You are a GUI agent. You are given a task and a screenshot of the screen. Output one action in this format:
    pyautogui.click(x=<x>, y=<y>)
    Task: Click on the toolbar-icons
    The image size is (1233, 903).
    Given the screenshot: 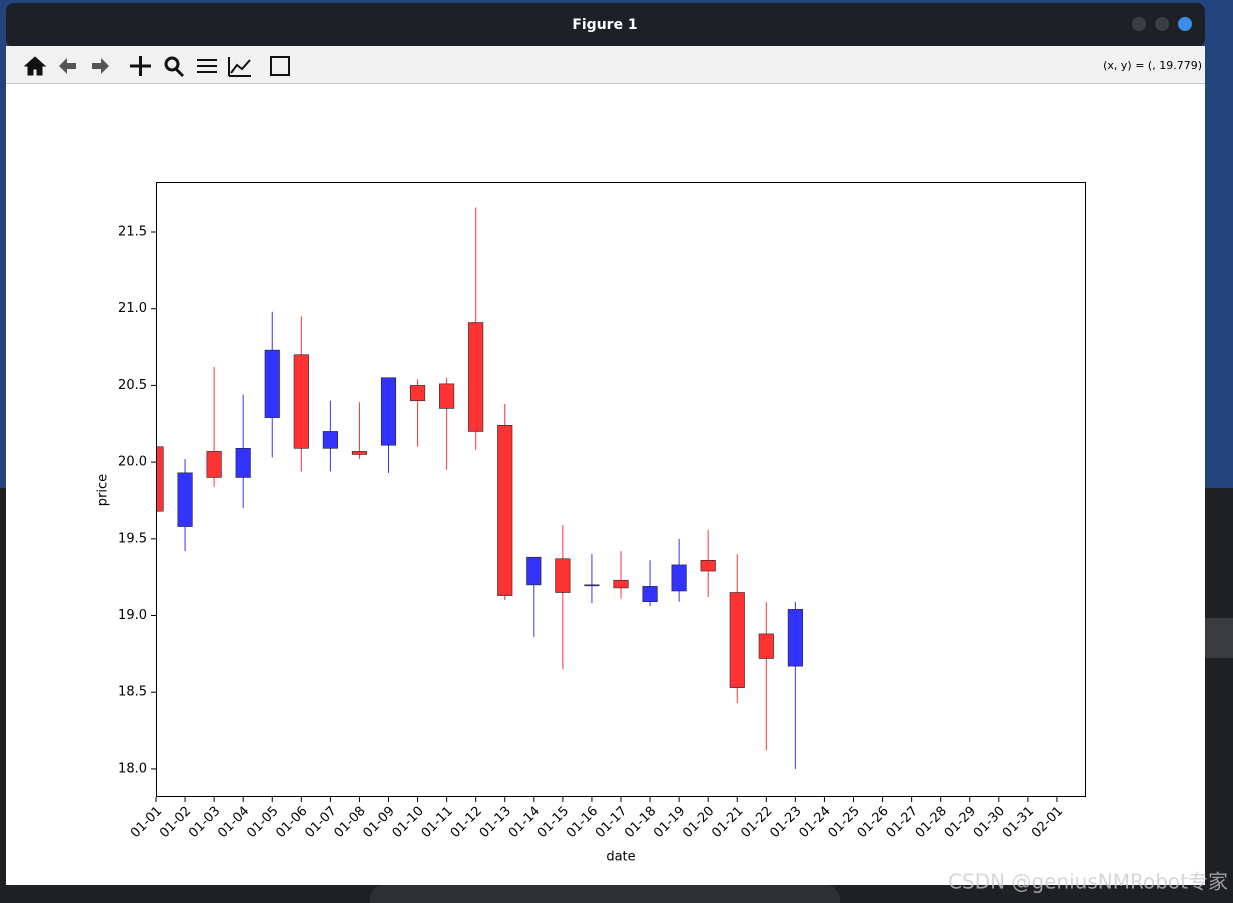 What is the action you would take?
    pyautogui.click(x=156, y=67)
    